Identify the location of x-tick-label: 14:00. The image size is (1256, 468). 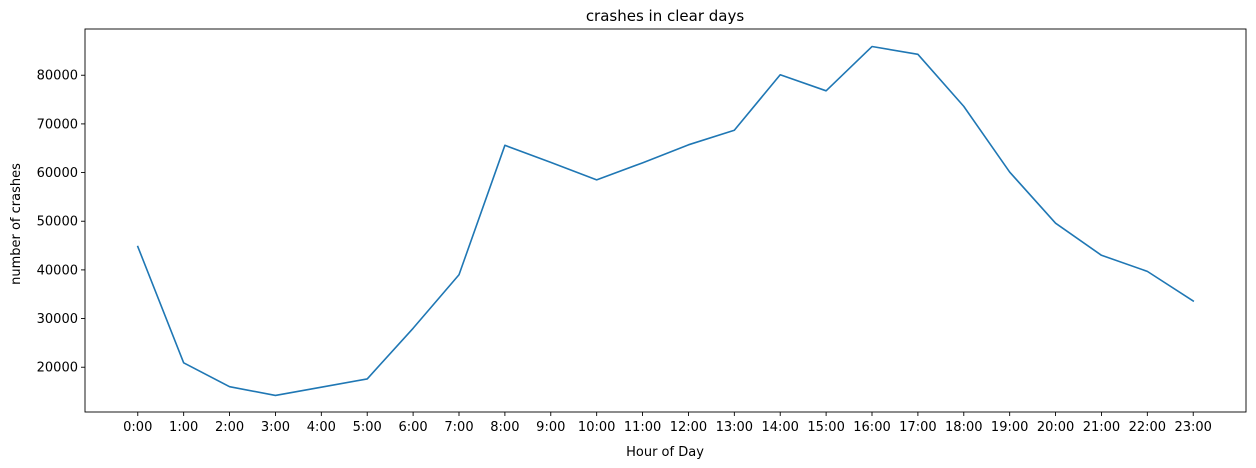
(779, 427).